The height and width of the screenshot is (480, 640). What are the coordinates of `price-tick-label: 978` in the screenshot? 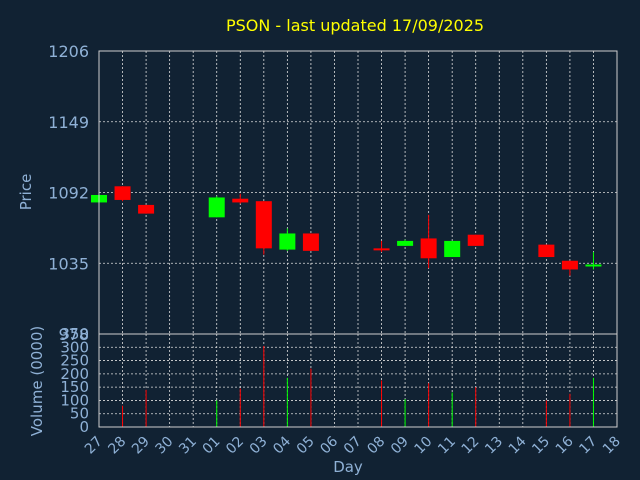 It's located at (73, 334).